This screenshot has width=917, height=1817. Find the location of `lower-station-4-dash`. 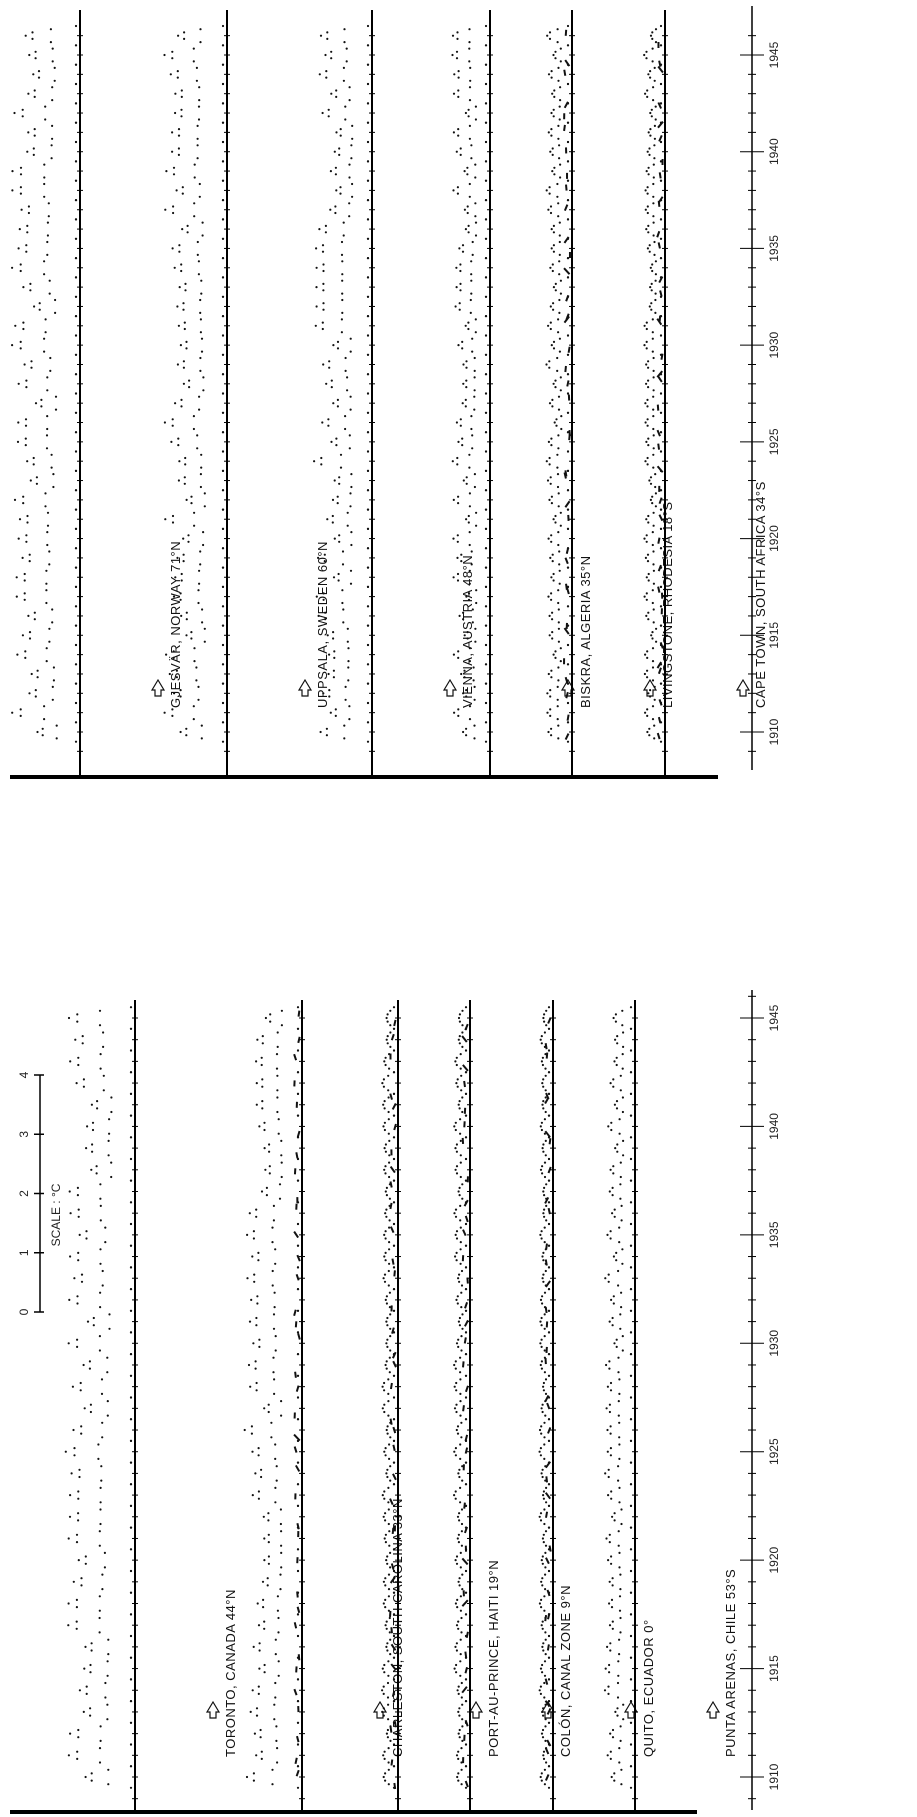

lower-station-4-dash is located at coordinates (547, 1479).